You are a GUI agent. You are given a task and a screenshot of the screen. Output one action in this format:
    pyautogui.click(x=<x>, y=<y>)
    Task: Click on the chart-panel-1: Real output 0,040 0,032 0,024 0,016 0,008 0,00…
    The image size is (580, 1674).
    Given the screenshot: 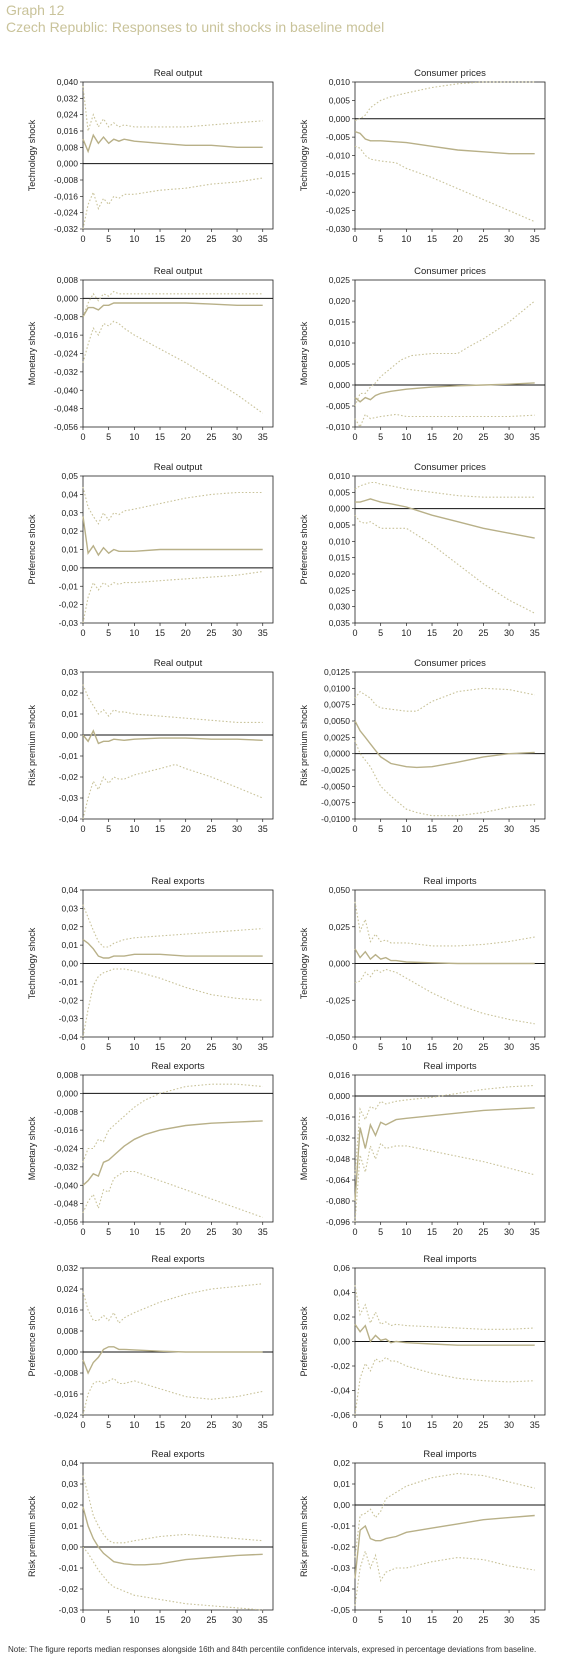 What is the action you would take?
    pyautogui.click(x=150, y=156)
    